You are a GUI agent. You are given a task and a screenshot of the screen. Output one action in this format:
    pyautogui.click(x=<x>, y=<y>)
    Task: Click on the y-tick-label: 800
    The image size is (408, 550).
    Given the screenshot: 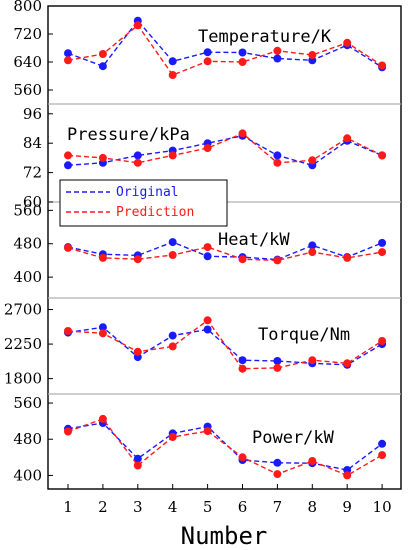 What is the action you would take?
    pyautogui.click(x=27, y=7)
    